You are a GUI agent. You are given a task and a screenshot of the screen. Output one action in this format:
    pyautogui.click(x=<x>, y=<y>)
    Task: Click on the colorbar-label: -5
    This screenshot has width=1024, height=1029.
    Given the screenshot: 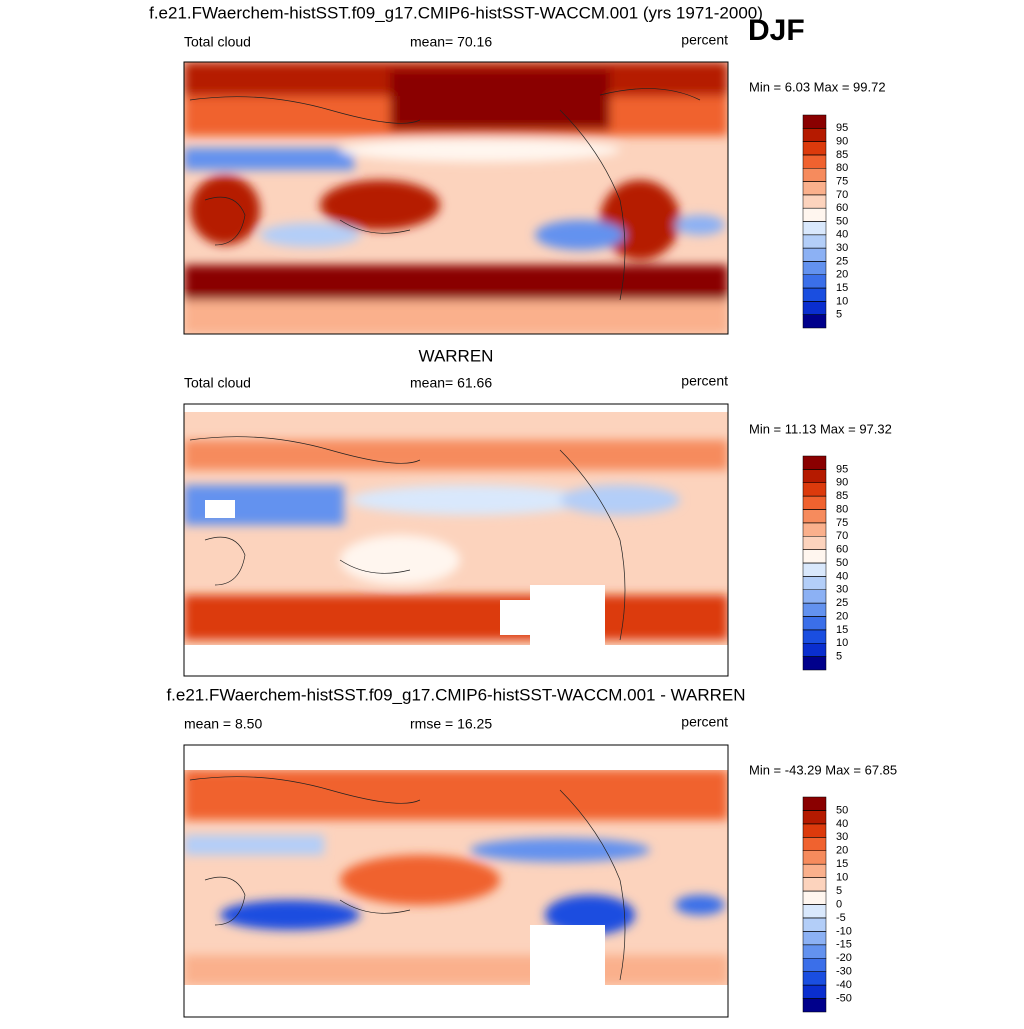 What is the action you would take?
    pyautogui.click(x=841, y=918)
    